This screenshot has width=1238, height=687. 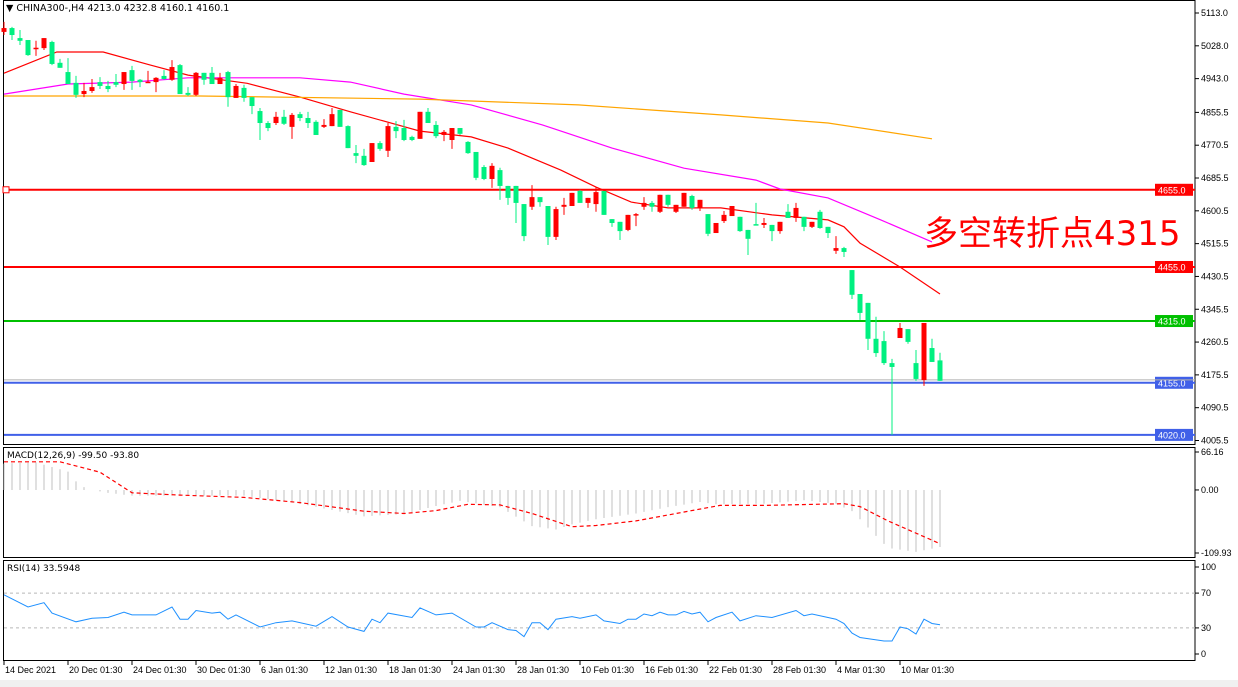 What do you see at coordinates (619, 683) in the screenshot?
I see `bottom-scrollbar` at bounding box center [619, 683].